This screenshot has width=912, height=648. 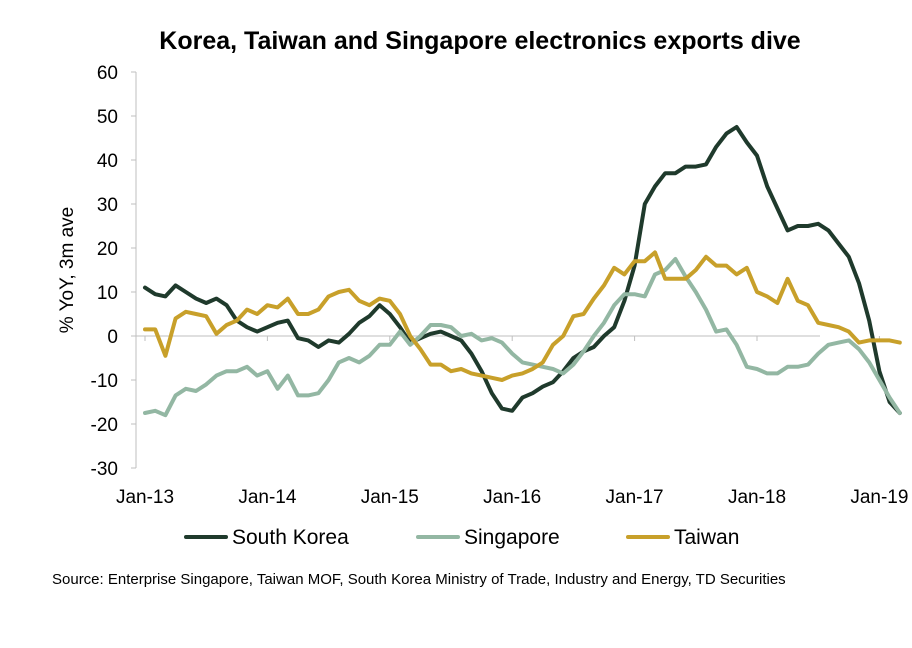 What do you see at coordinates (107, 249) in the screenshot?
I see `y-tick-label: 20` at bounding box center [107, 249].